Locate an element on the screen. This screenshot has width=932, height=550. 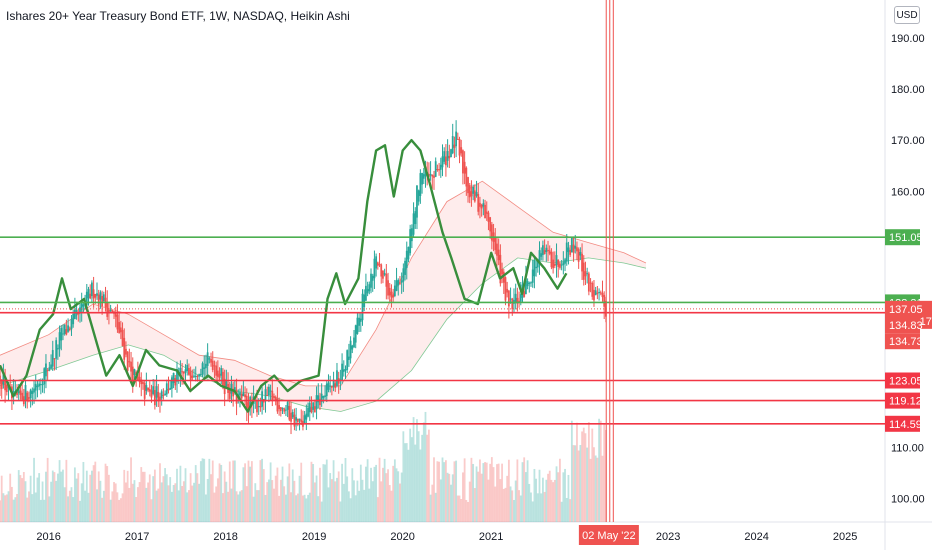
price-tick-label: 190.00 is located at coordinates (908, 39).